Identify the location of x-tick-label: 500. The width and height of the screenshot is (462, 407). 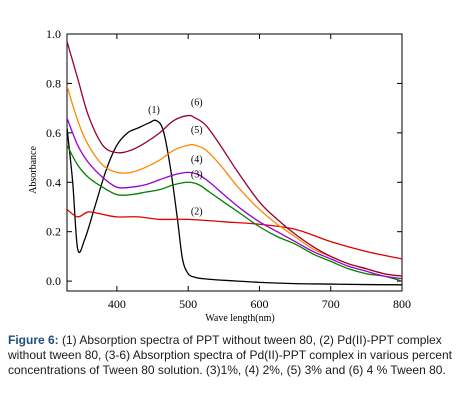
(188, 304).